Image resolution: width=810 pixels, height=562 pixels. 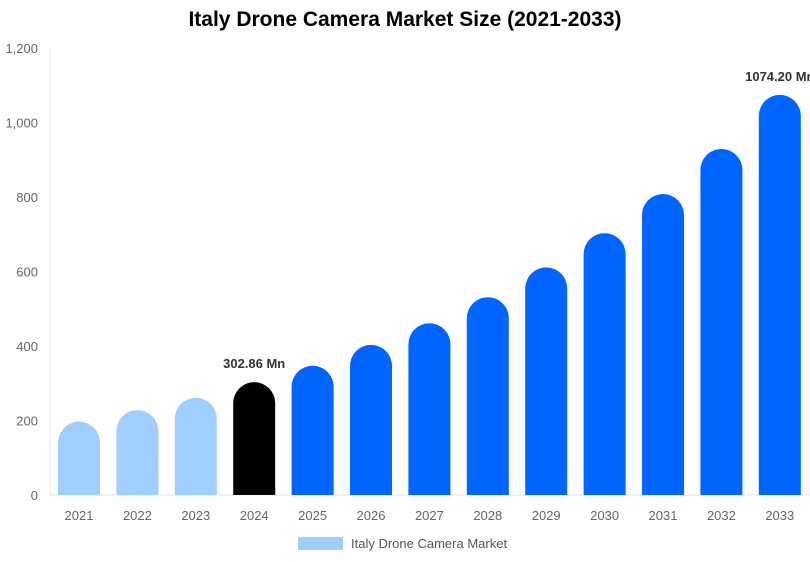 What do you see at coordinates (487, 396) in the screenshot?
I see `bar-2028` at bounding box center [487, 396].